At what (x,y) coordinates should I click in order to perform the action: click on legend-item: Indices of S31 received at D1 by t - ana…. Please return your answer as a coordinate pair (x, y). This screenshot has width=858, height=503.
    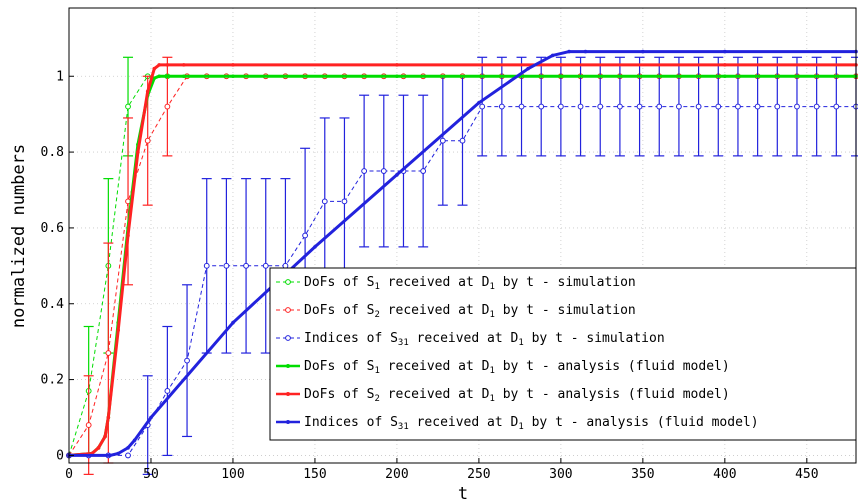
    Looking at the image, I should click on (517, 423).